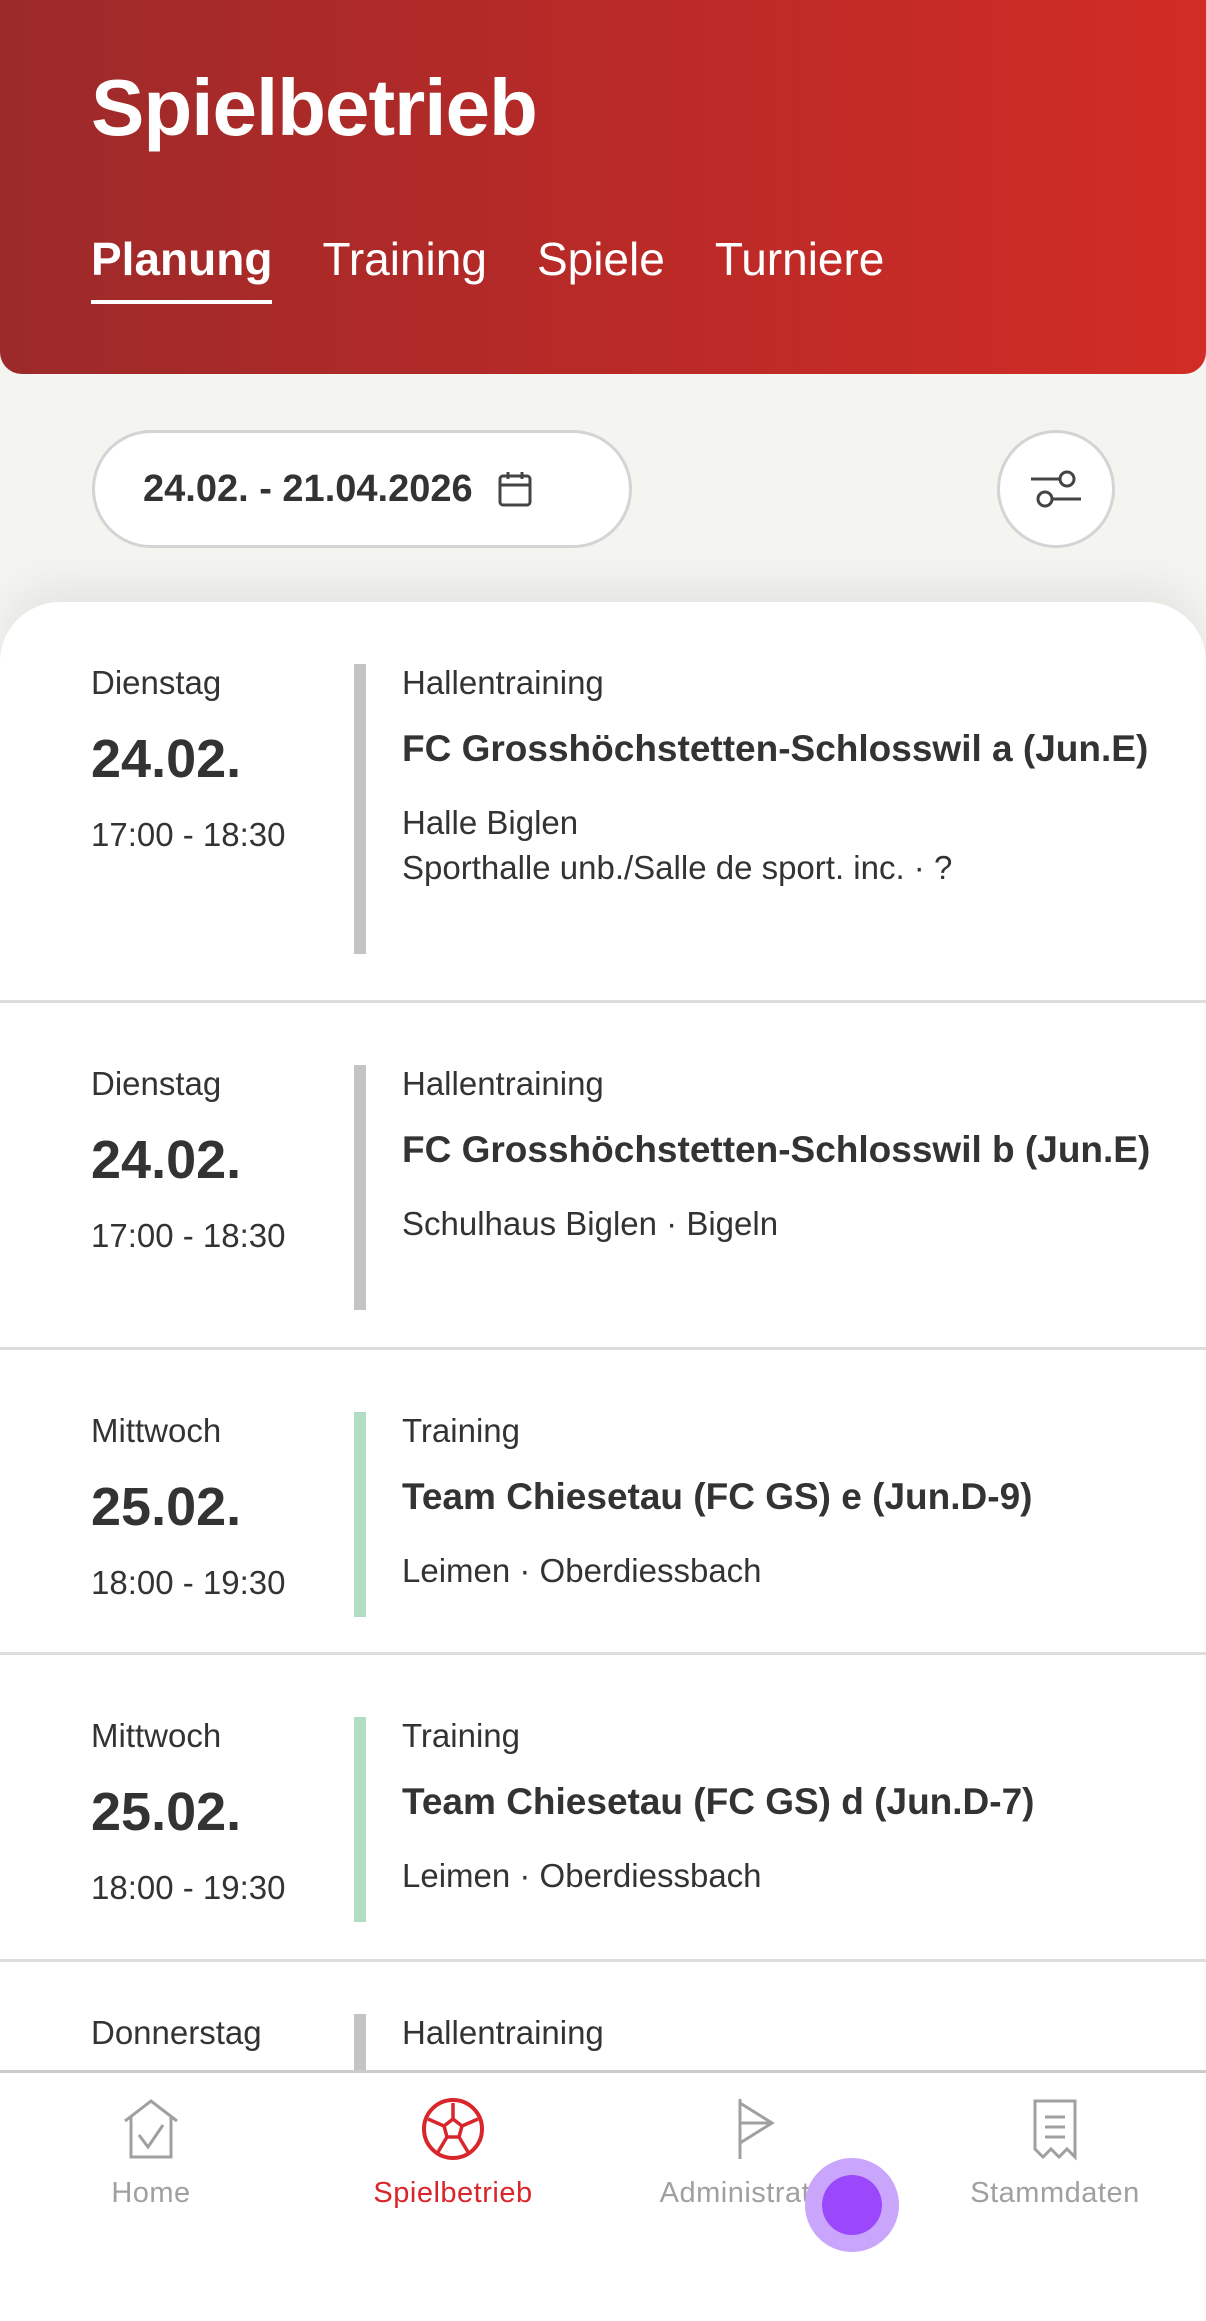 This screenshot has height=2321, width=1206. I want to click on receipt-icon, so click(1055, 2130).